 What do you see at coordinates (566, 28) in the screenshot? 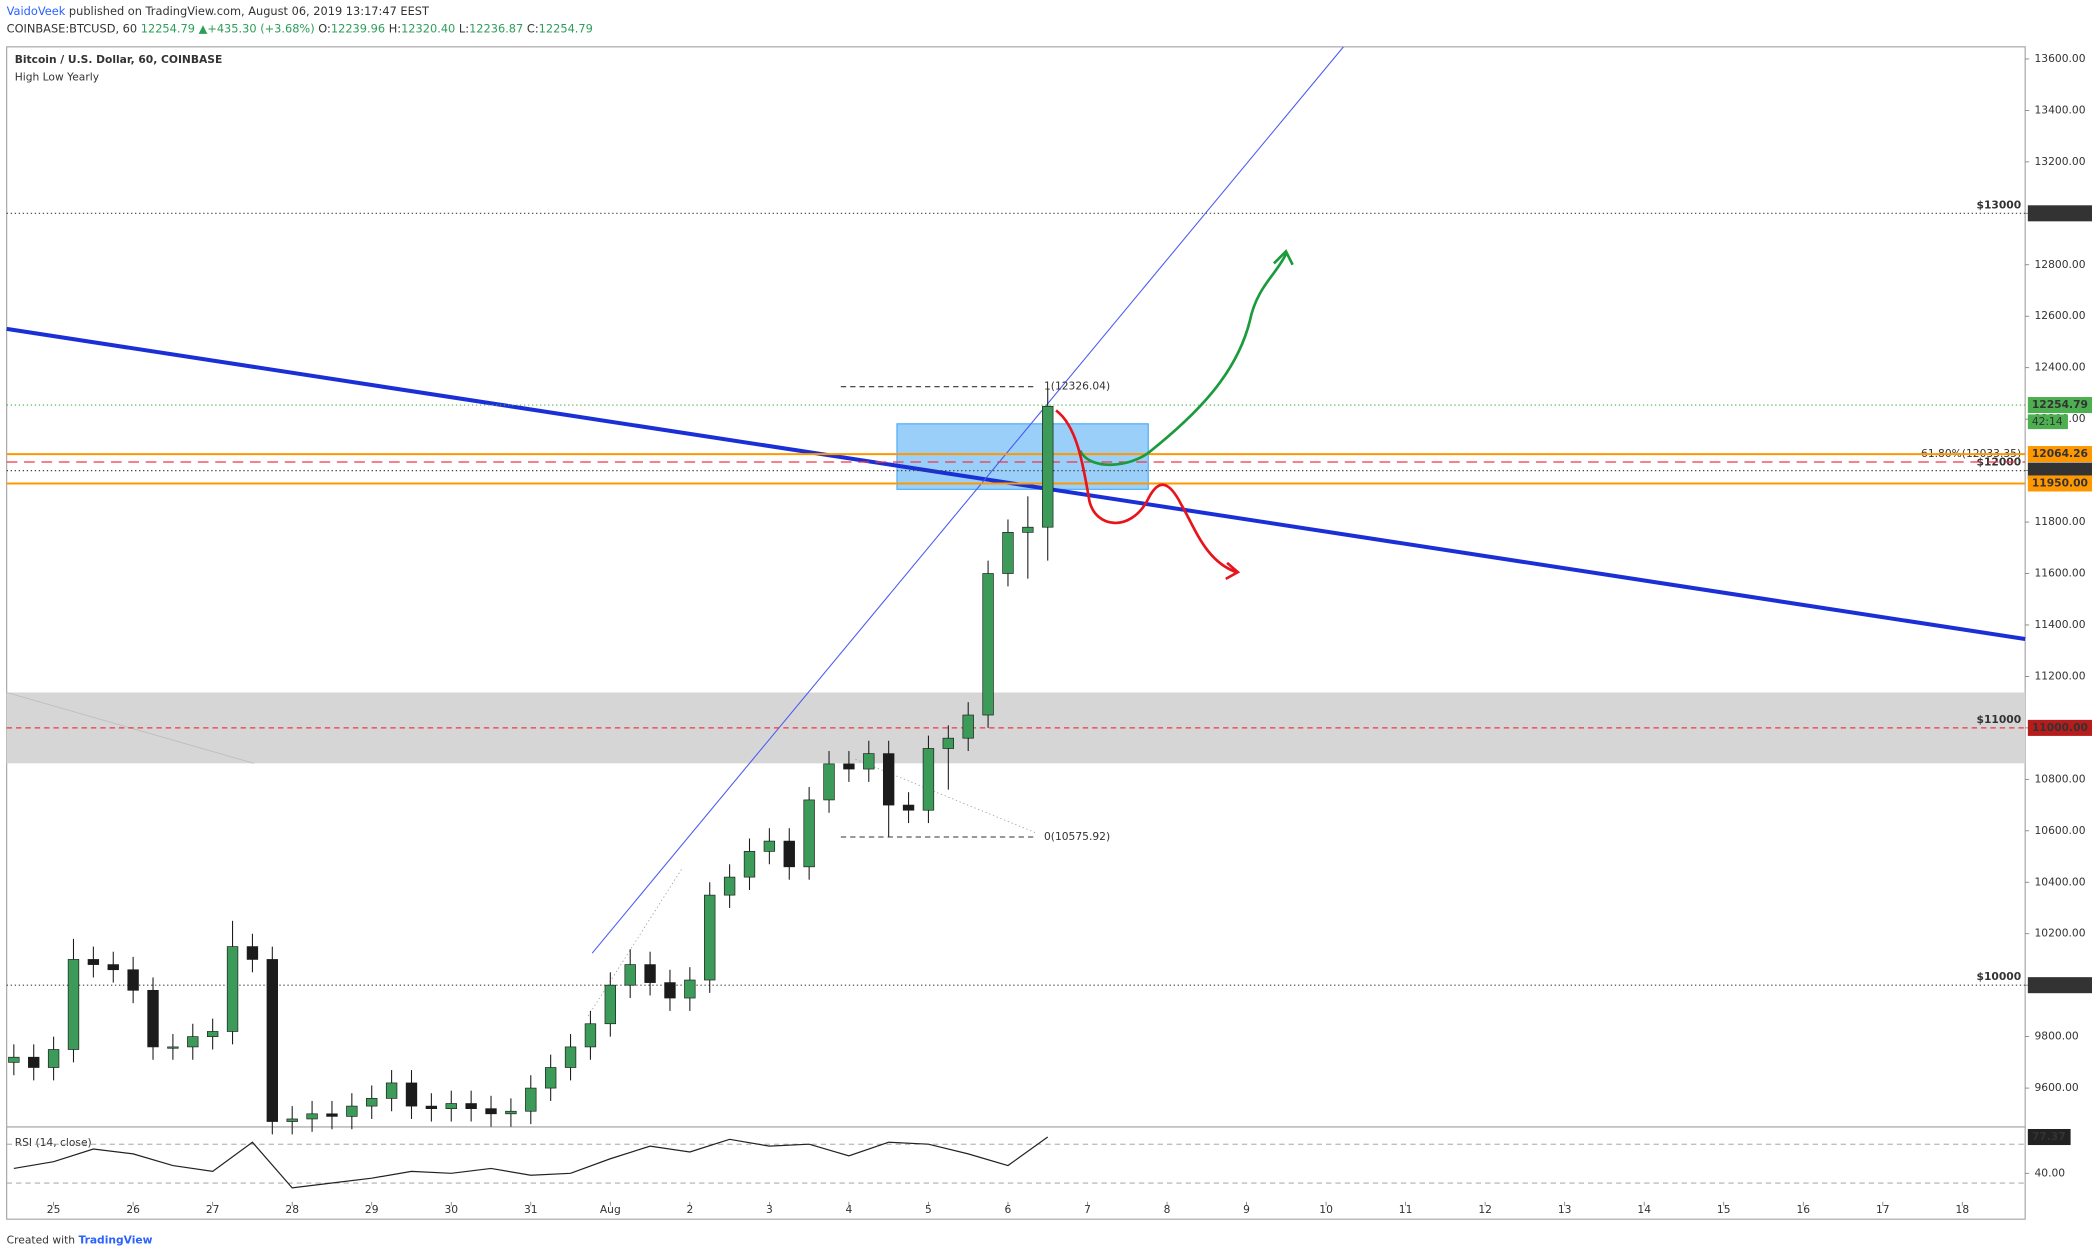
I see `ohlc-value: 12254.79` at bounding box center [566, 28].